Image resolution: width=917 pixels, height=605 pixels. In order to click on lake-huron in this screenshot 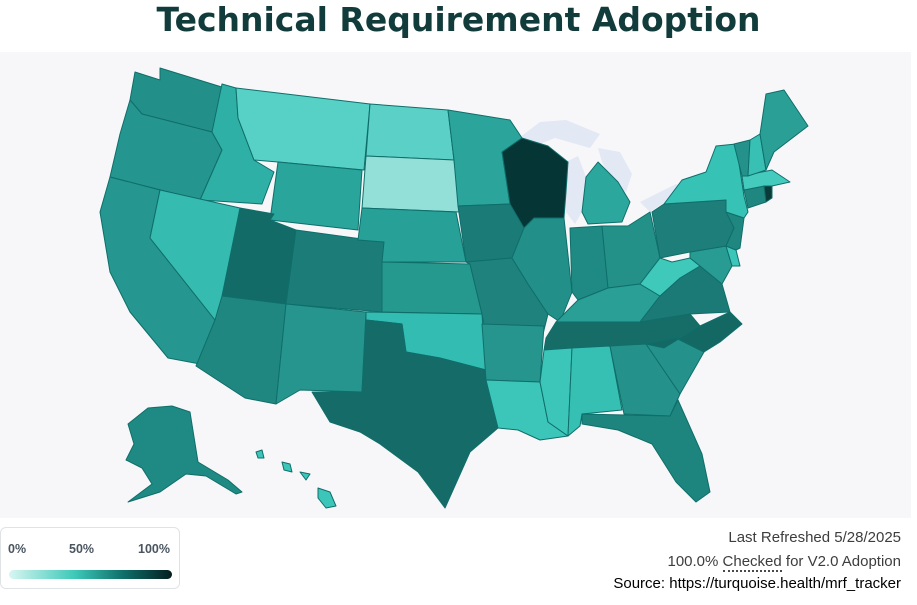, I will do `click(615, 170)`.